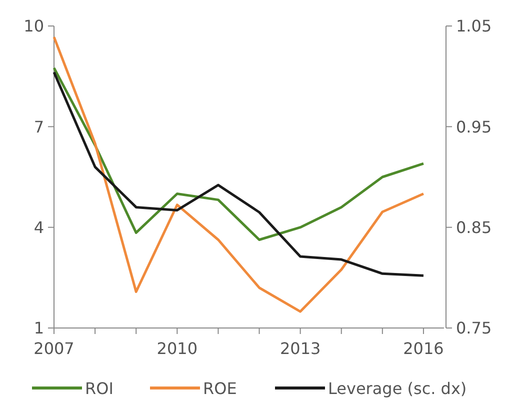 This screenshot has width=506, height=410. What do you see at coordinates (54, 348) in the screenshot?
I see `x-tick-label: 2007` at bounding box center [54, 348].